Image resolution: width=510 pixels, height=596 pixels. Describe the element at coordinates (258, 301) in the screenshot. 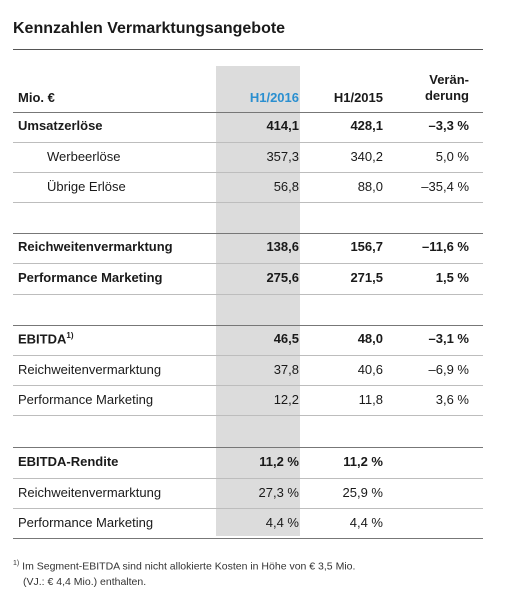

I see `highlight-column` at that location.